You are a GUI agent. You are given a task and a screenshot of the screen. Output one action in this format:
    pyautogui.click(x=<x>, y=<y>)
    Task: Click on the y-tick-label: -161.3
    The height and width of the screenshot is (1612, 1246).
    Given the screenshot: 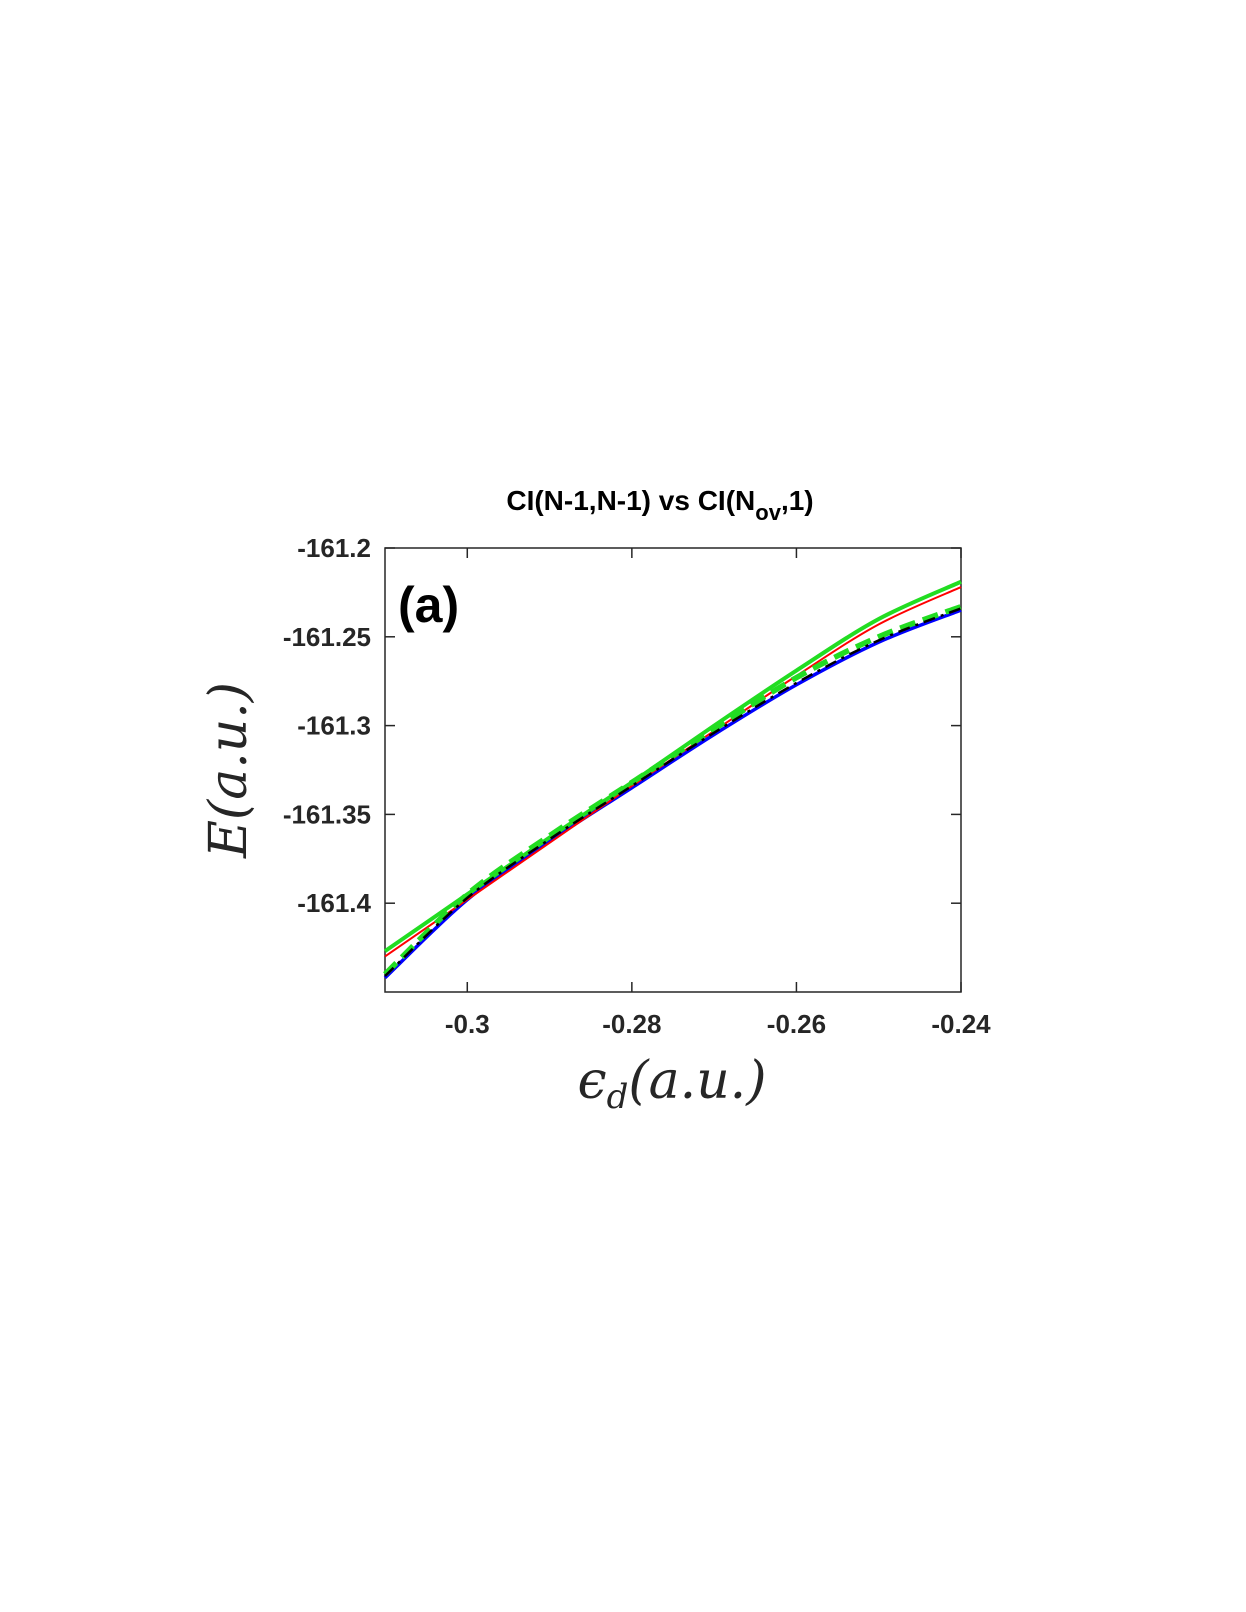 What is the action you would take?
    pyautogui.click(x=334, y=726)
    